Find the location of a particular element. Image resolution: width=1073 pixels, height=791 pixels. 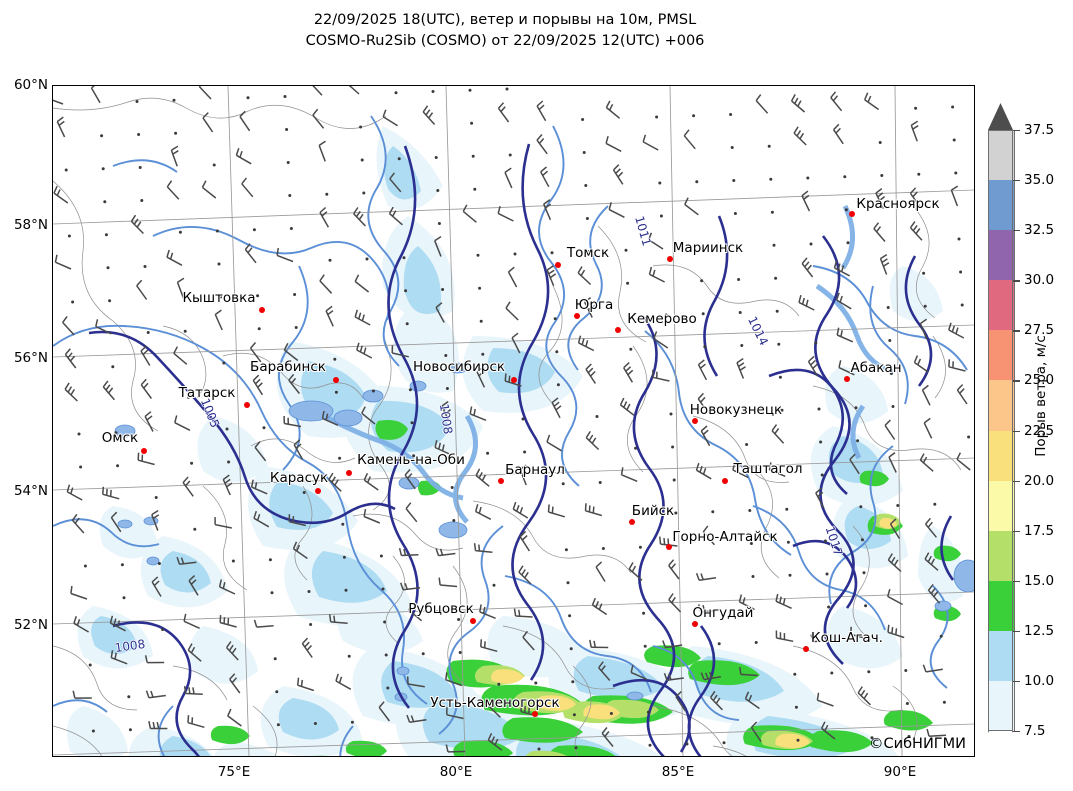

lon-tick-label-0: 75°E is located at coordinates (234, 772).